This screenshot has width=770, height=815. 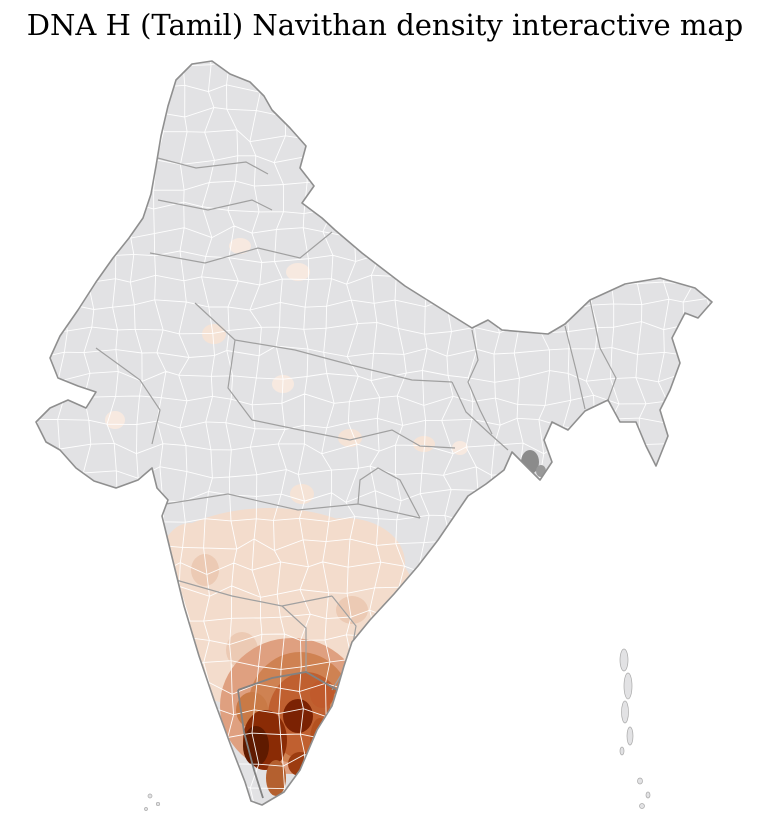 I want to click on island-chain, so click(x=397, y=729).